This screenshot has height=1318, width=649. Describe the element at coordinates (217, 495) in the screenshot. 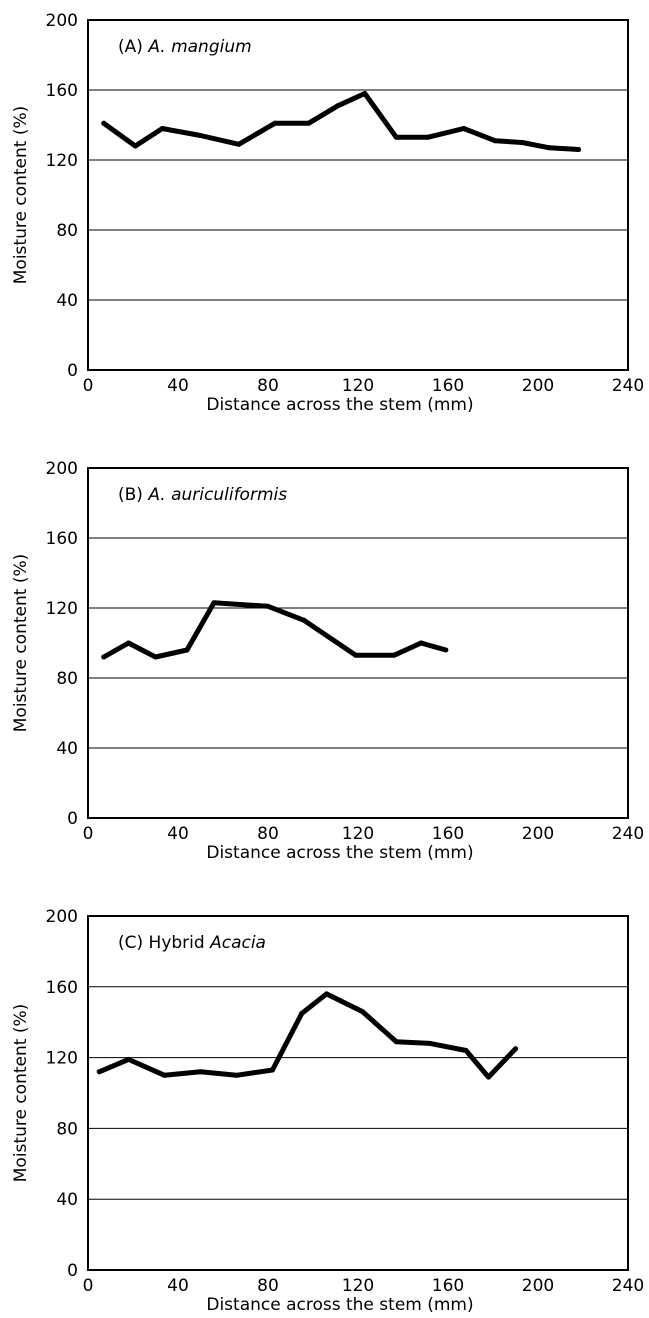

I see `panel-label-species: A. auriculiformis` at that location.